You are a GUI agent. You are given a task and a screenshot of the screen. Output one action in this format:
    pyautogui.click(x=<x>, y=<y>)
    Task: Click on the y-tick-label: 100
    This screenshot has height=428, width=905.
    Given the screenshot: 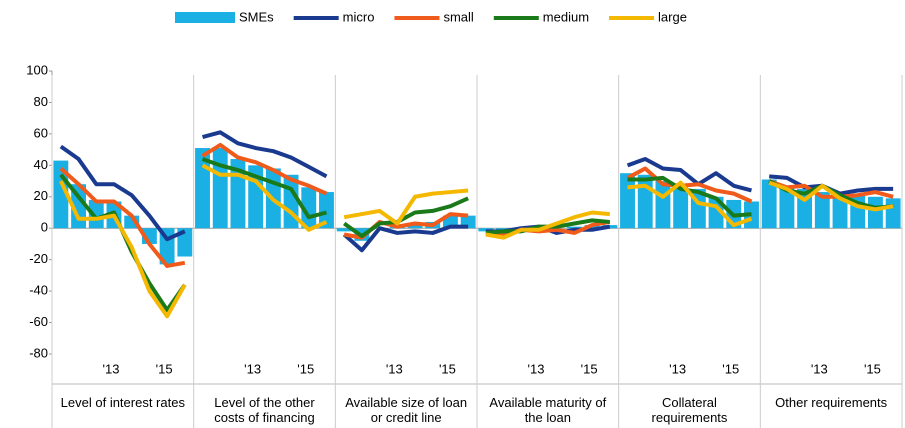 What is the action you would take?
    pyautogui.click(x=37, y=69)
    